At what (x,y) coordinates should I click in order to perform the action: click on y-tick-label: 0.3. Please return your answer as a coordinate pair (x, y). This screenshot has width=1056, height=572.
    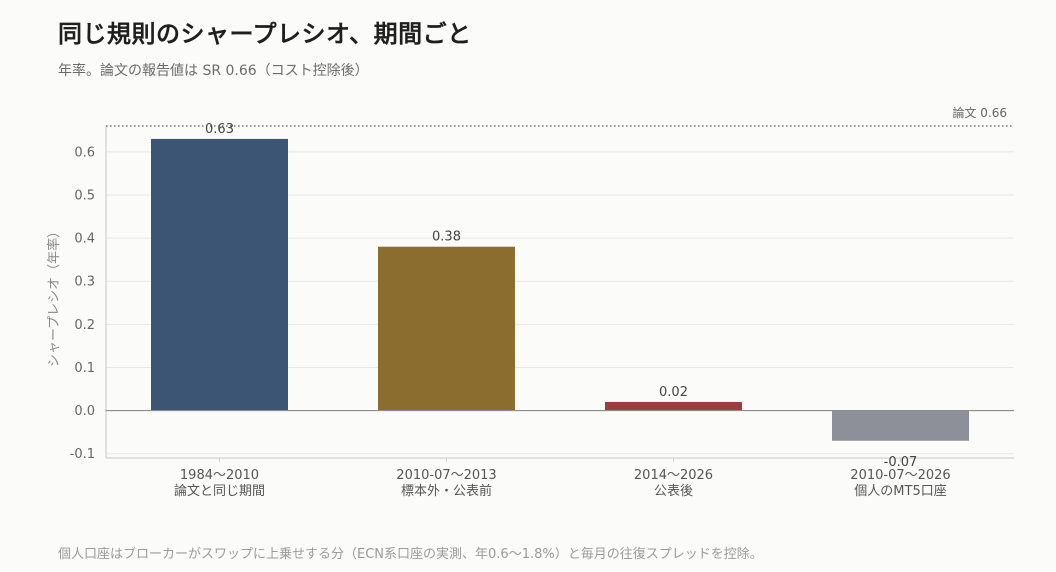
    Looking at the image, I should click on (84, 282).